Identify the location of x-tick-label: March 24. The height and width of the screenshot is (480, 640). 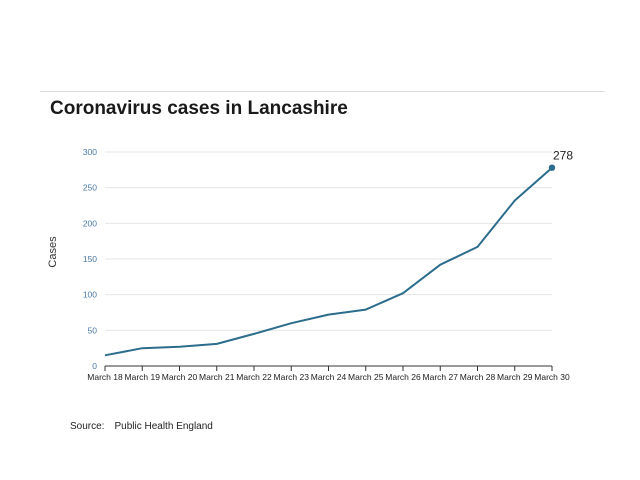
(329, 377).